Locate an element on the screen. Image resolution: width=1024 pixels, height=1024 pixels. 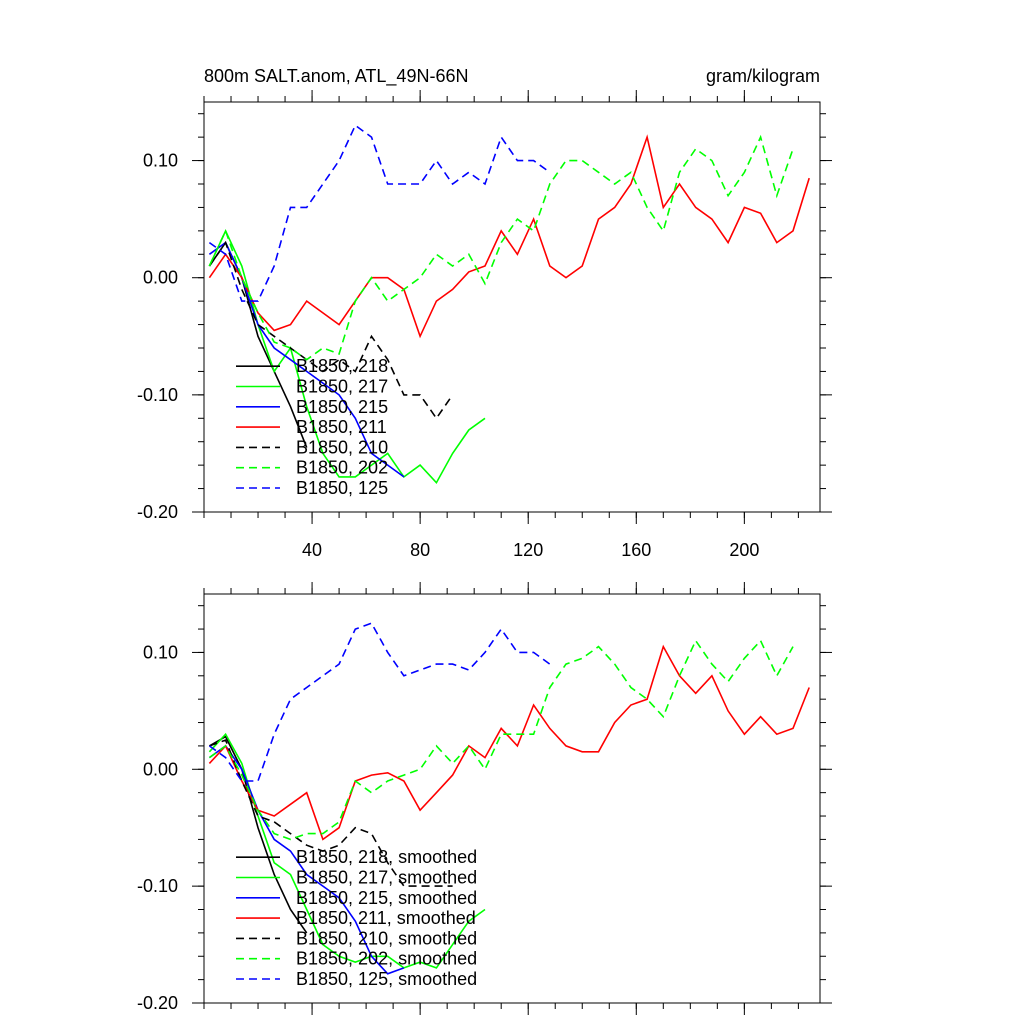
x-tick-label: 80 is located at coordinates (420, 550).